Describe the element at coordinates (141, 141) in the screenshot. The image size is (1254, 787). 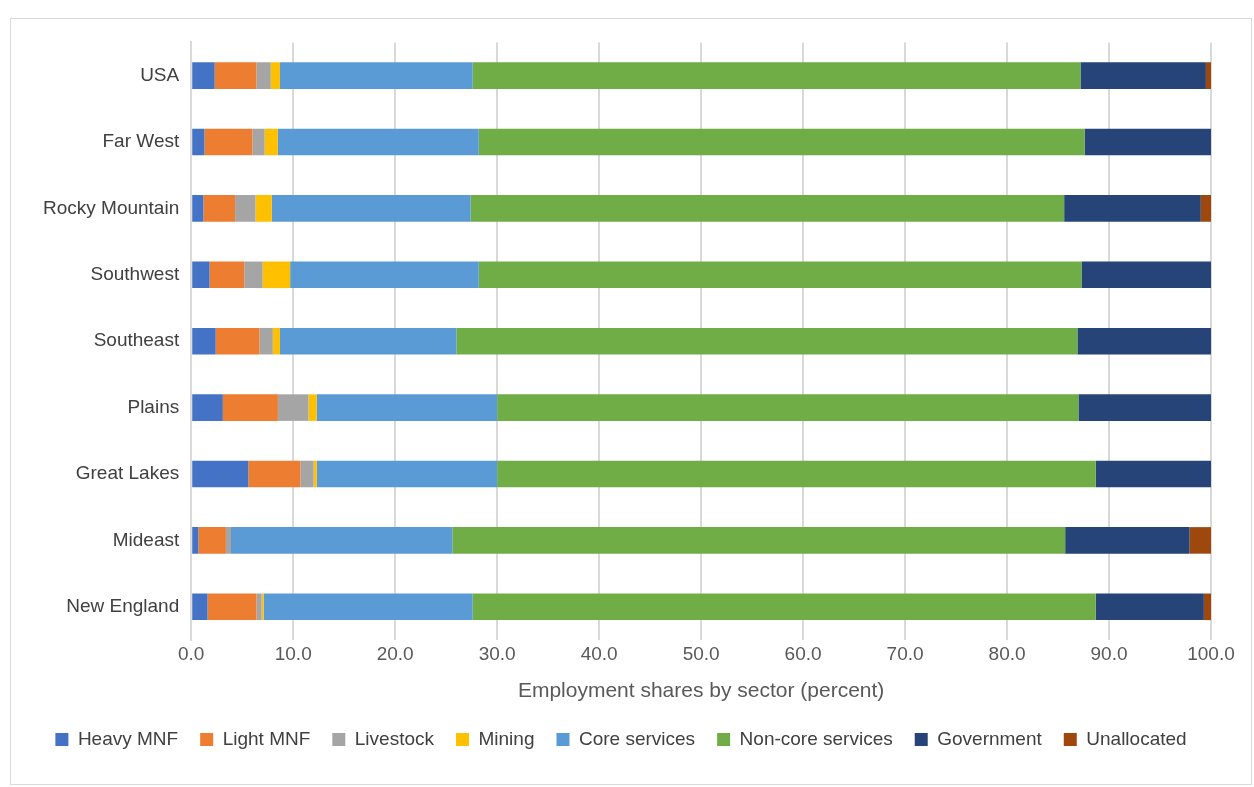
I see `y-tick-label: Far West` at that location.